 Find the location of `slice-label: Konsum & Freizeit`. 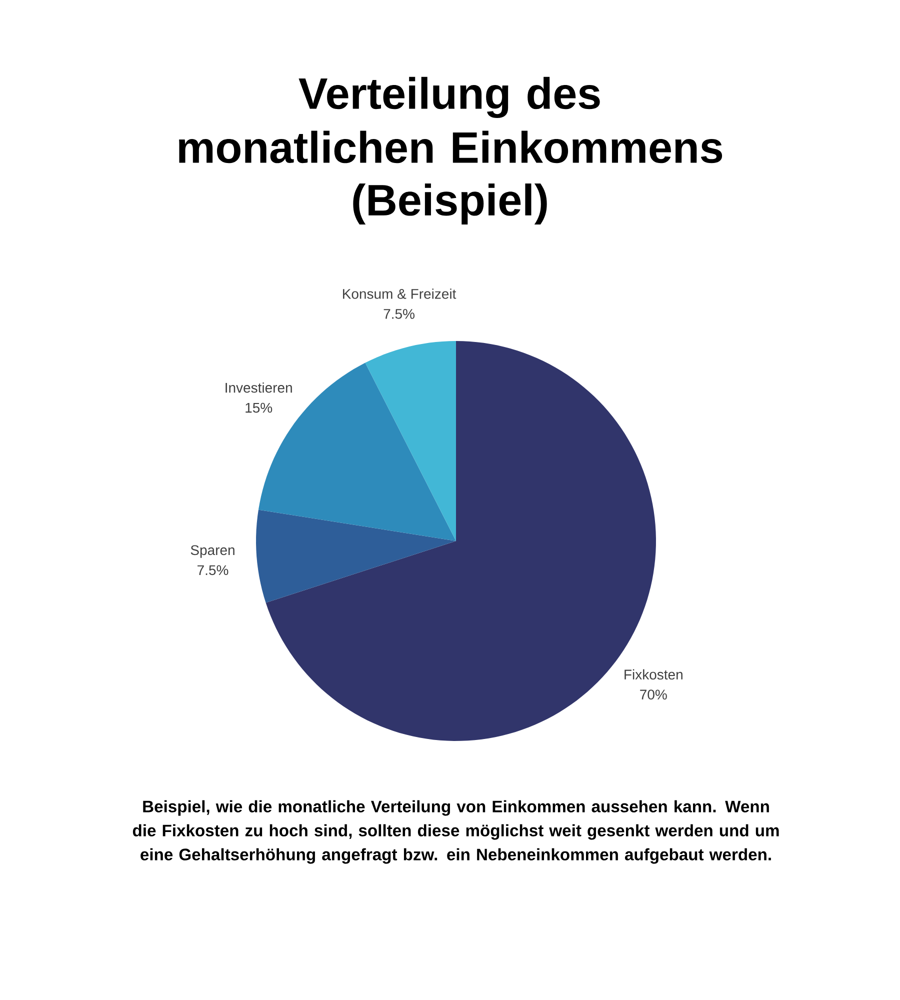

slice-label: Konsum & Freizeit is located at coordinates (399, 293).